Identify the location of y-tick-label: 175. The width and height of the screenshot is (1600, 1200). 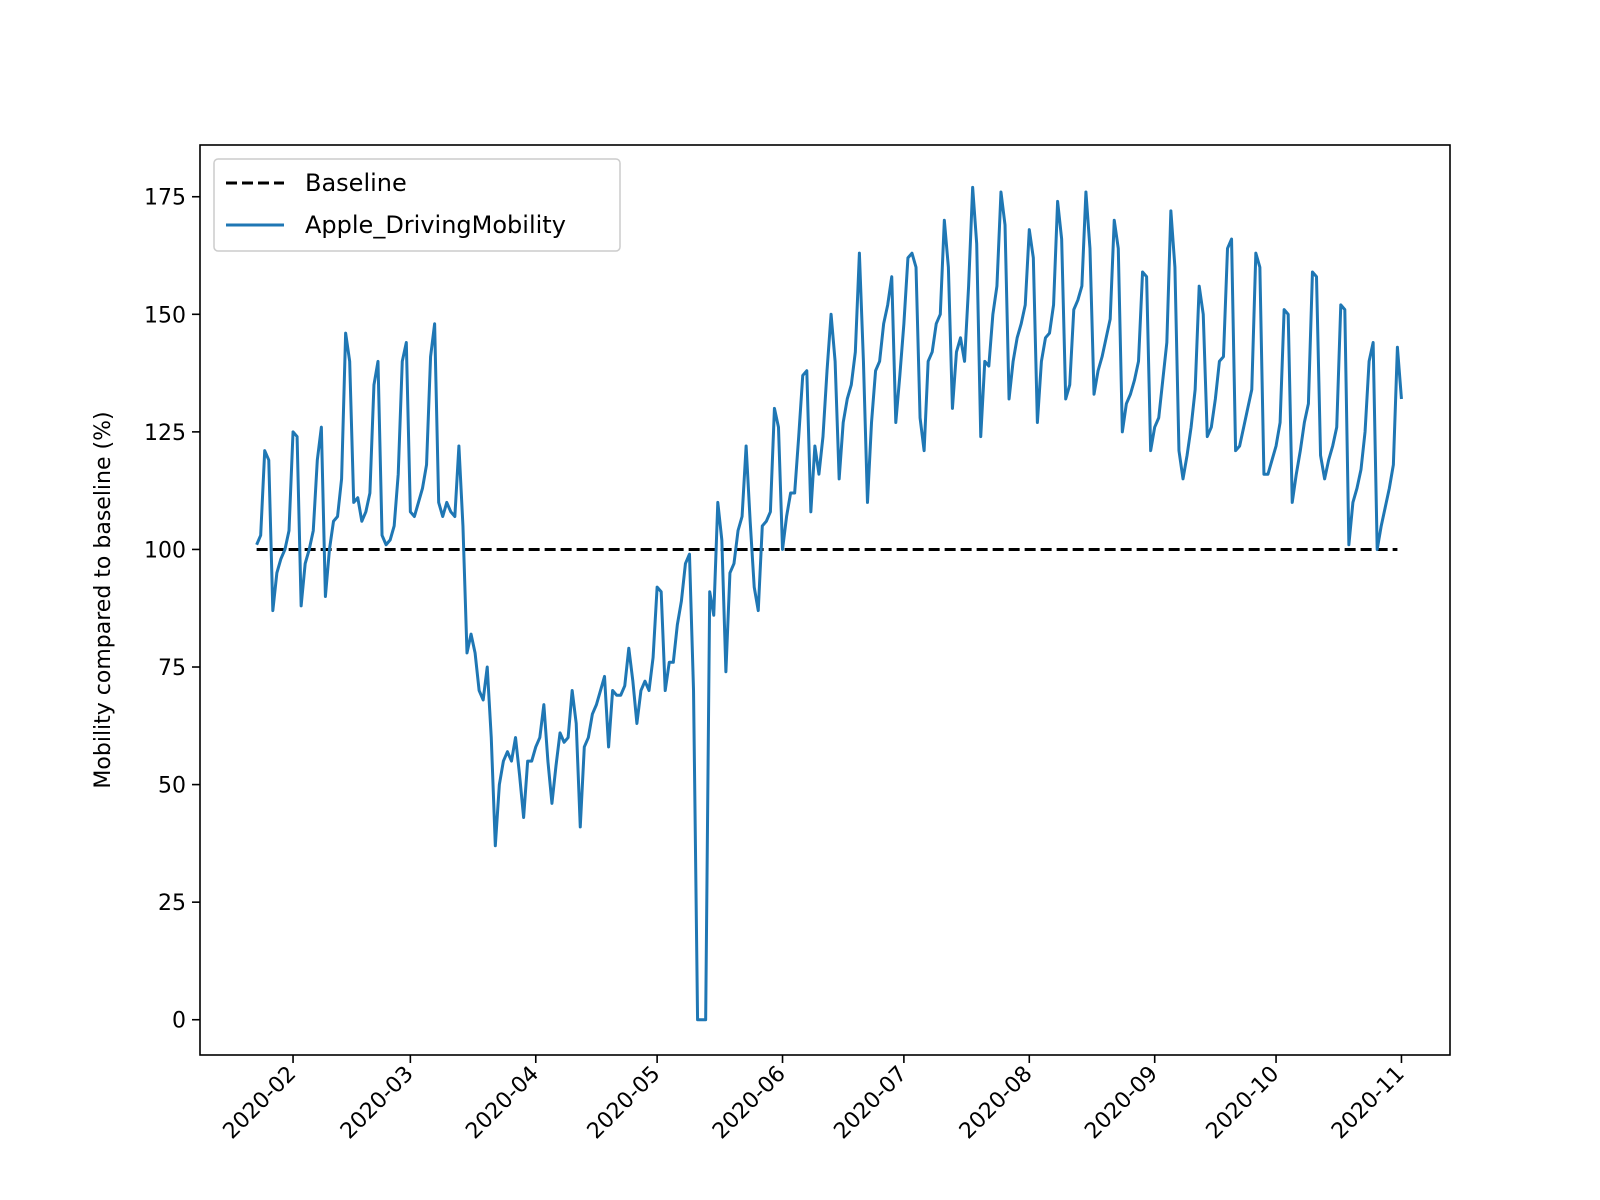
(165, 198).